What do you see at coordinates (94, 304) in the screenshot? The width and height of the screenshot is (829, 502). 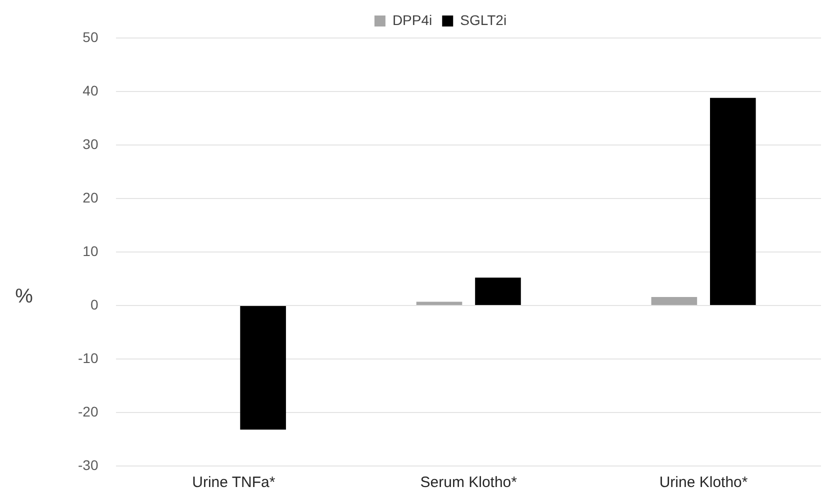 I see `y-tick-label: 0` at bounding box center [94, 304].